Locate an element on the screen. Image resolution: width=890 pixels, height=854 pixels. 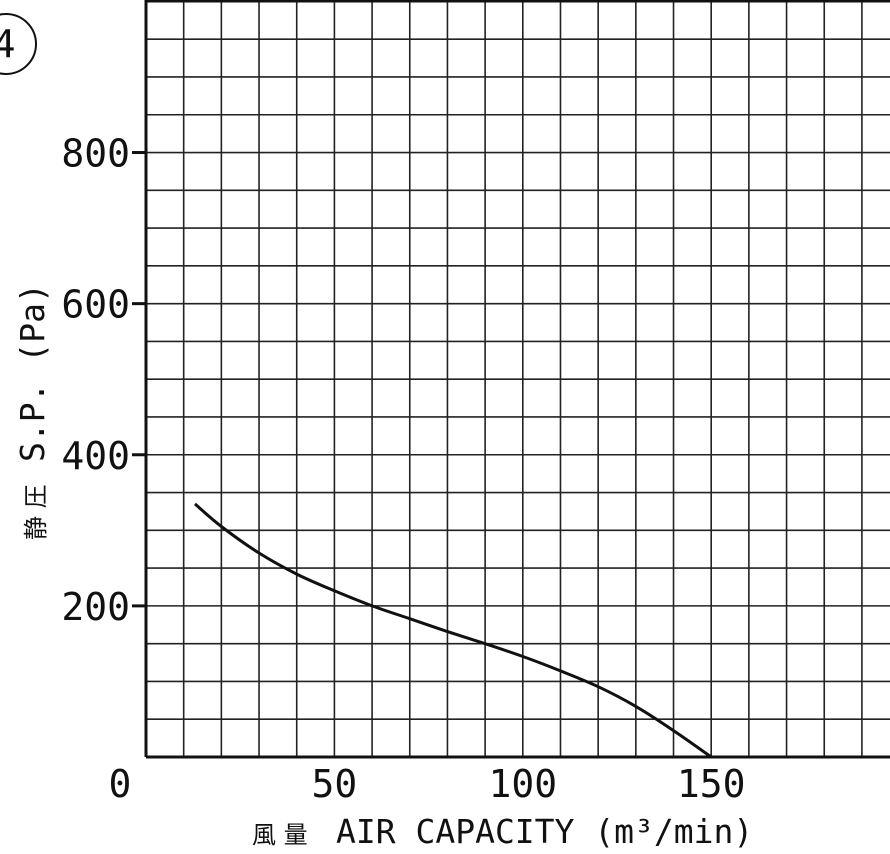
x-tick-label: 50 is located at coordinates (335, 784).